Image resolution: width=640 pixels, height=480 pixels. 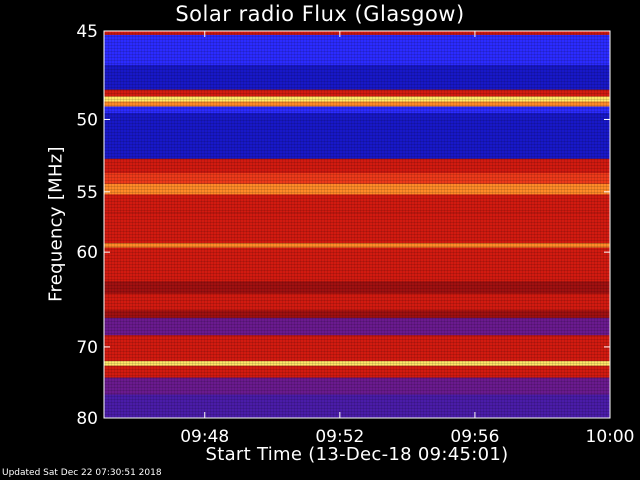 What do you see at coordinates (87, 120) in the screenshot?
I see `y-tick-label: 50` at bounding box center [87, 120].